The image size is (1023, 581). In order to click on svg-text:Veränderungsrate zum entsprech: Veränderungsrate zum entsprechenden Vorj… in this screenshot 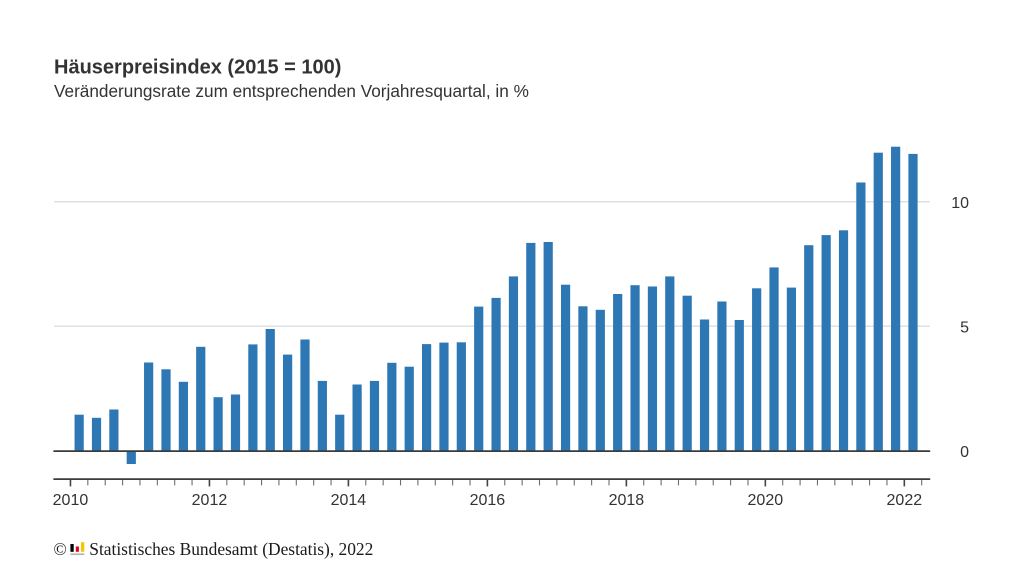, I will do `click(291, 91)`.